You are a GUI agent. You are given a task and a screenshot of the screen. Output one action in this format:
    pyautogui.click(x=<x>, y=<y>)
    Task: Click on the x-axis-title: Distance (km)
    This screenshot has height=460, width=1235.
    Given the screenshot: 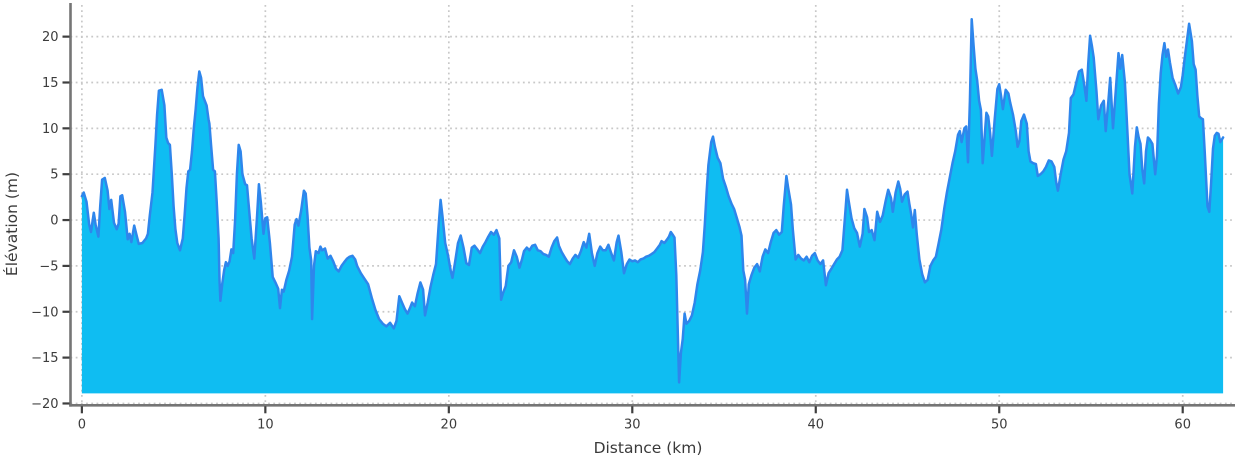 What is the action you would take?
    pyautogui.click(x=648, y=448)
    